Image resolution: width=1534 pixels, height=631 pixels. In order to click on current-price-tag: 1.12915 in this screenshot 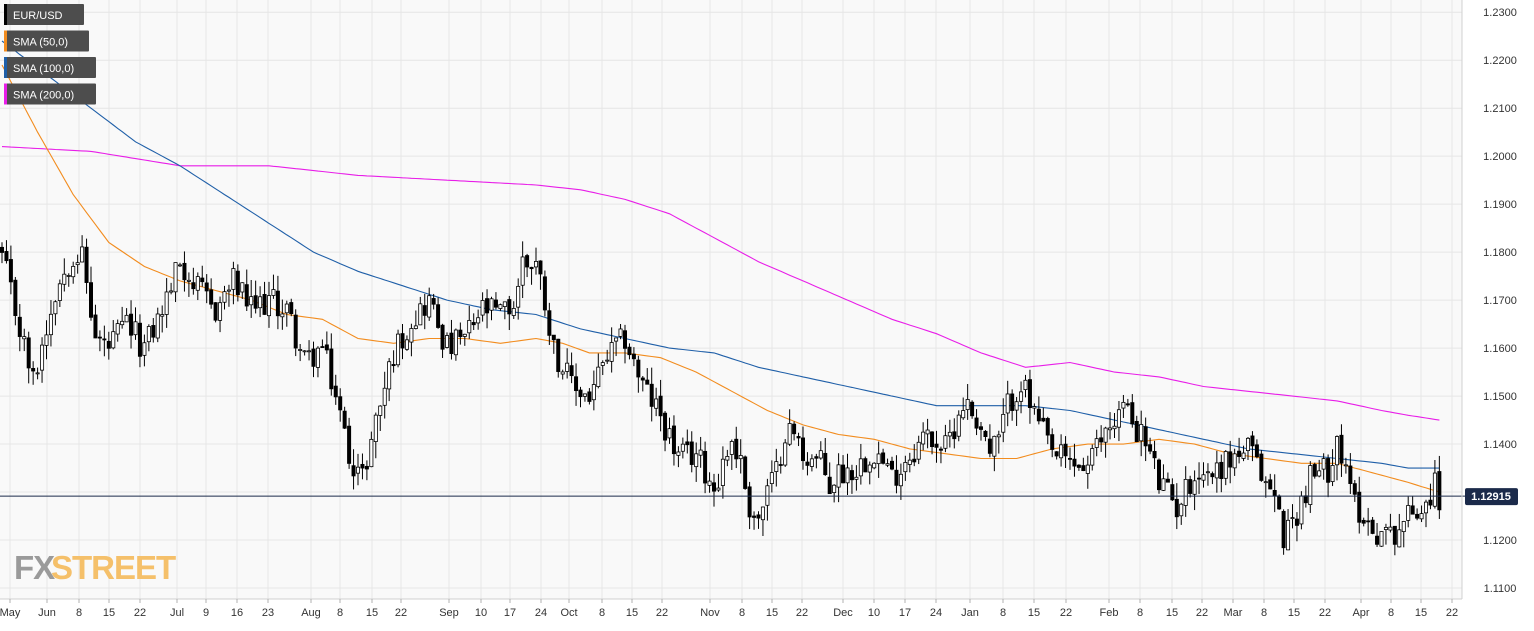, I will do `click(1491, 497)`.